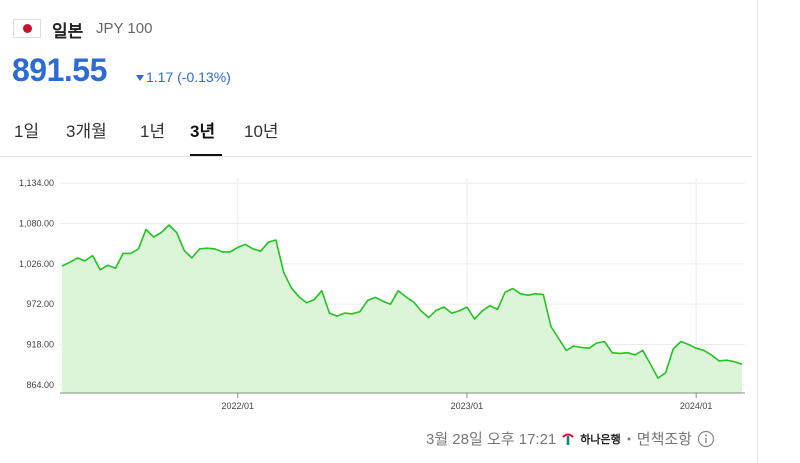 The width and height of the screenshot is (800, 463). I want to click on tab-underline, so click(206, 155).